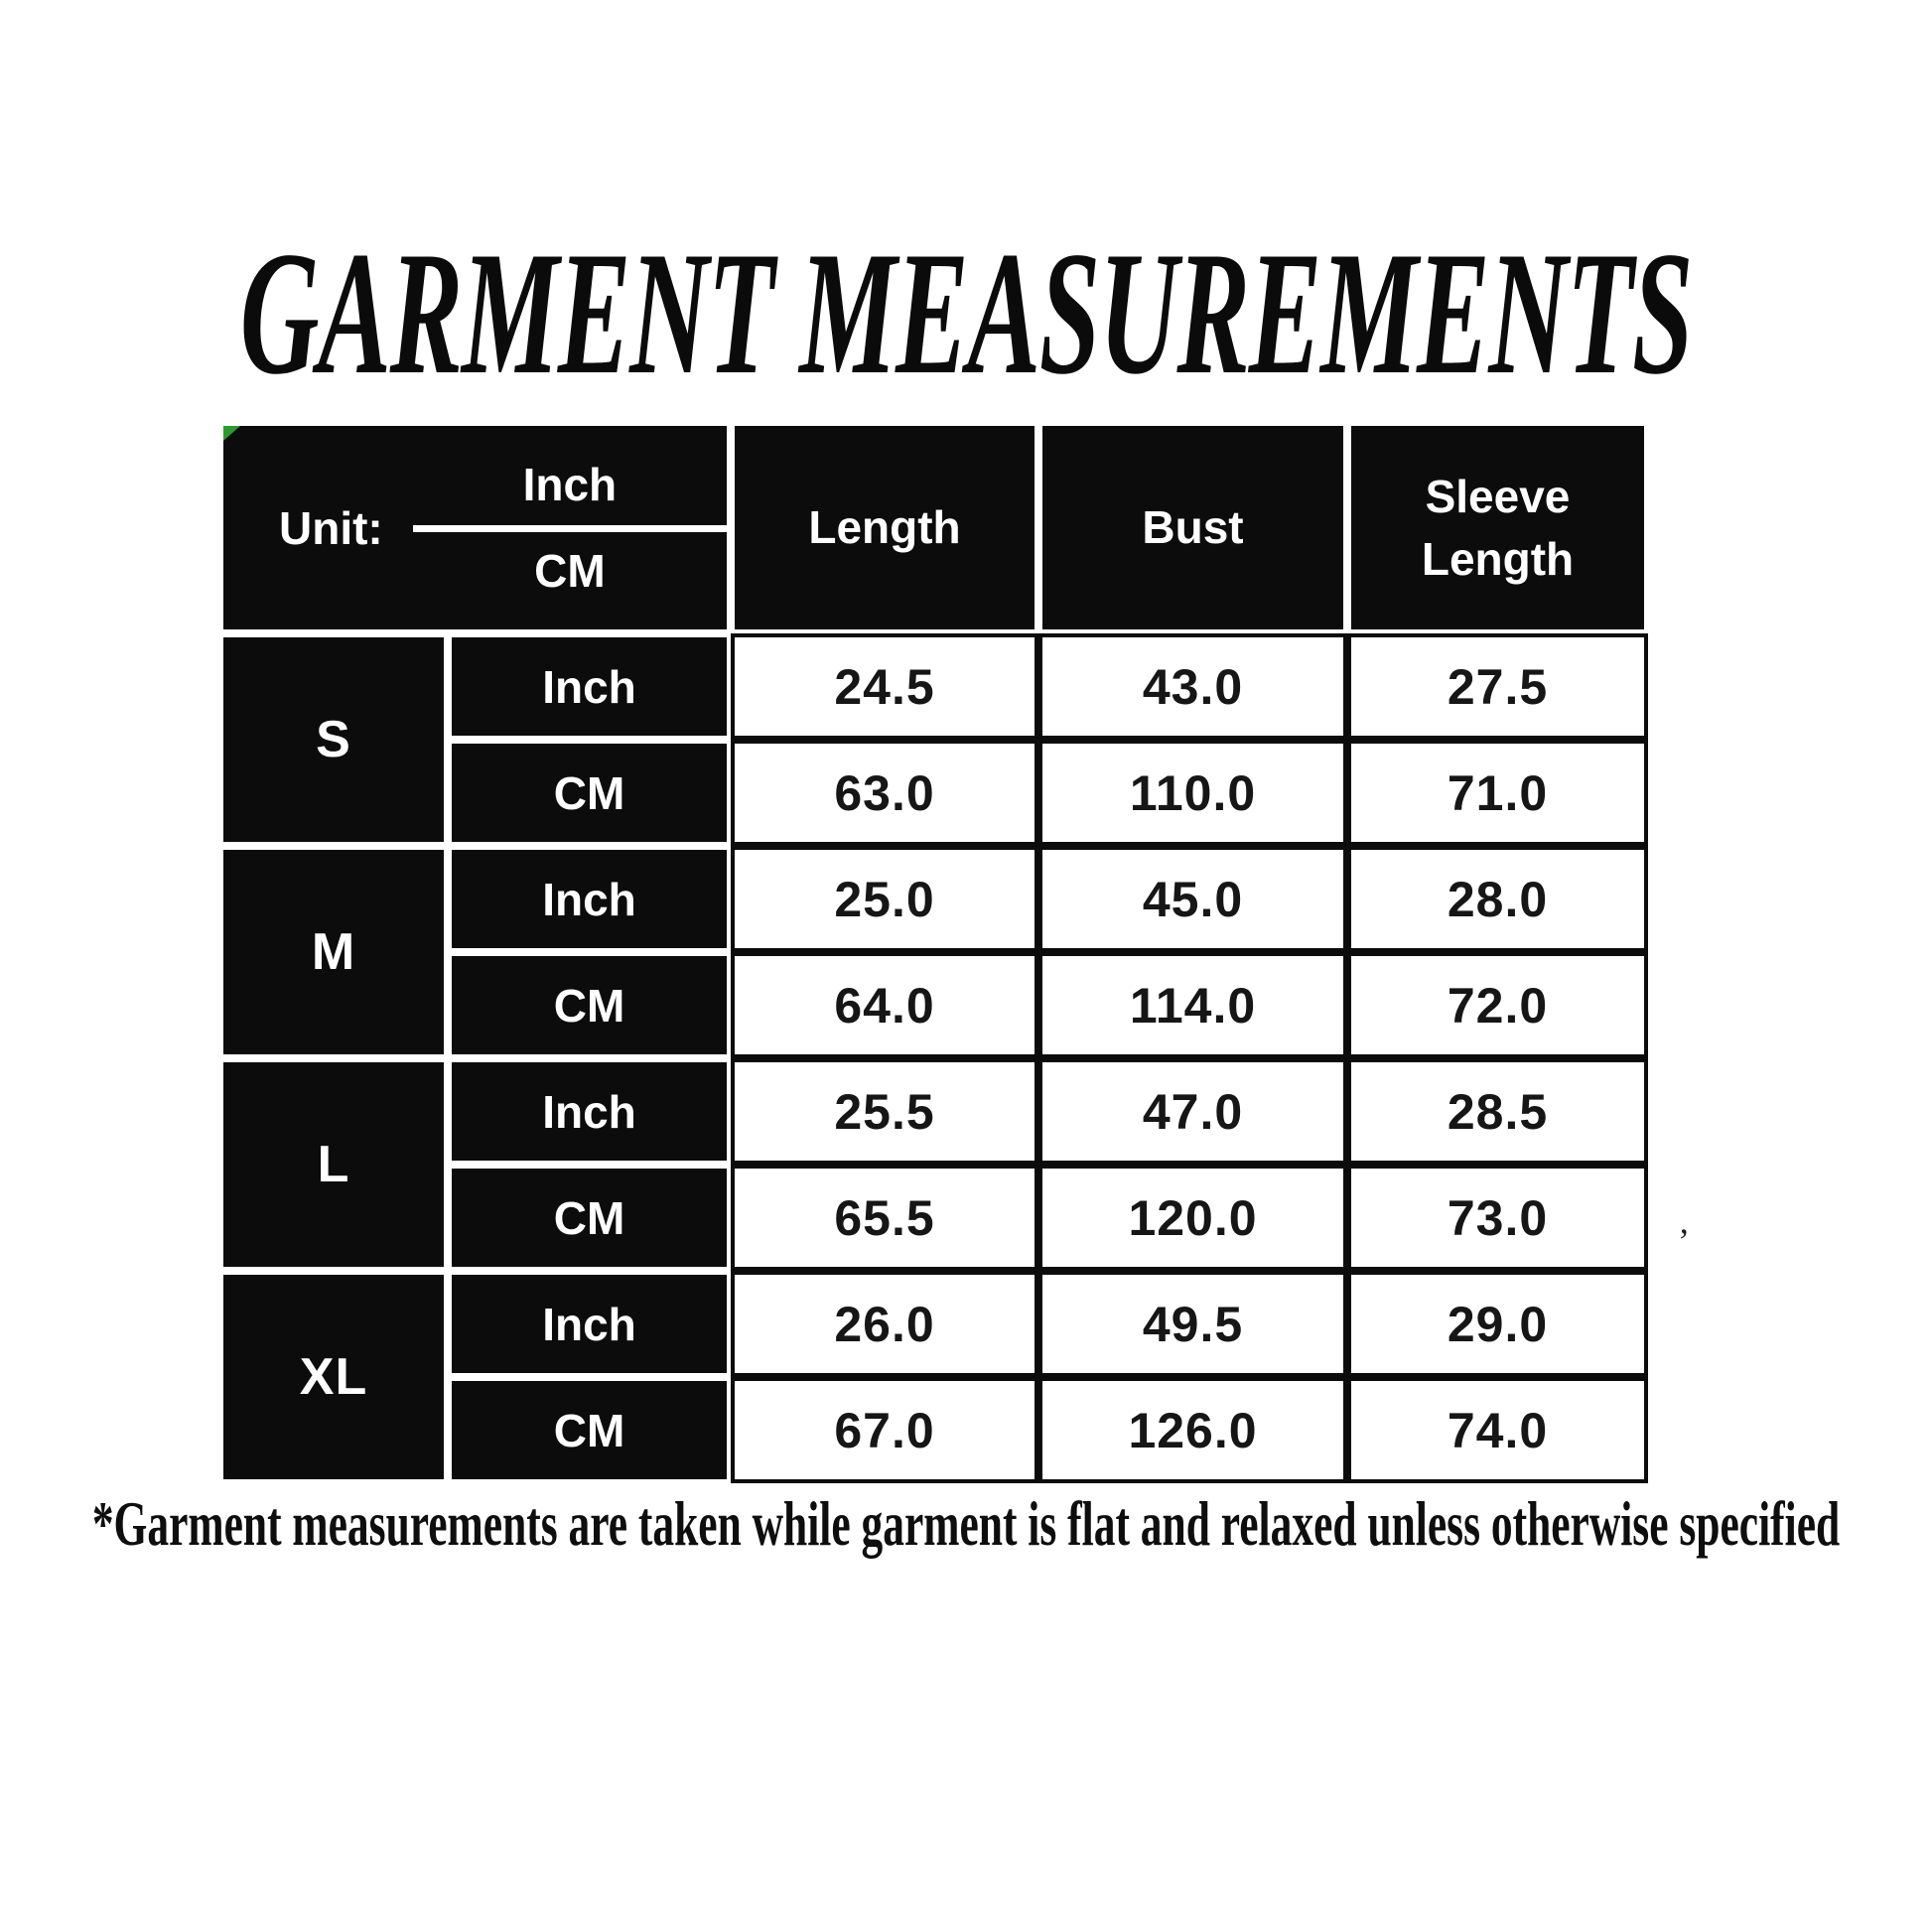 The width and height of the screenshot is (1932, 1932). Describe the element at coordinates (885, 1218) in the screenshot. I see `value-l-cm-length: 65.5` at that location.